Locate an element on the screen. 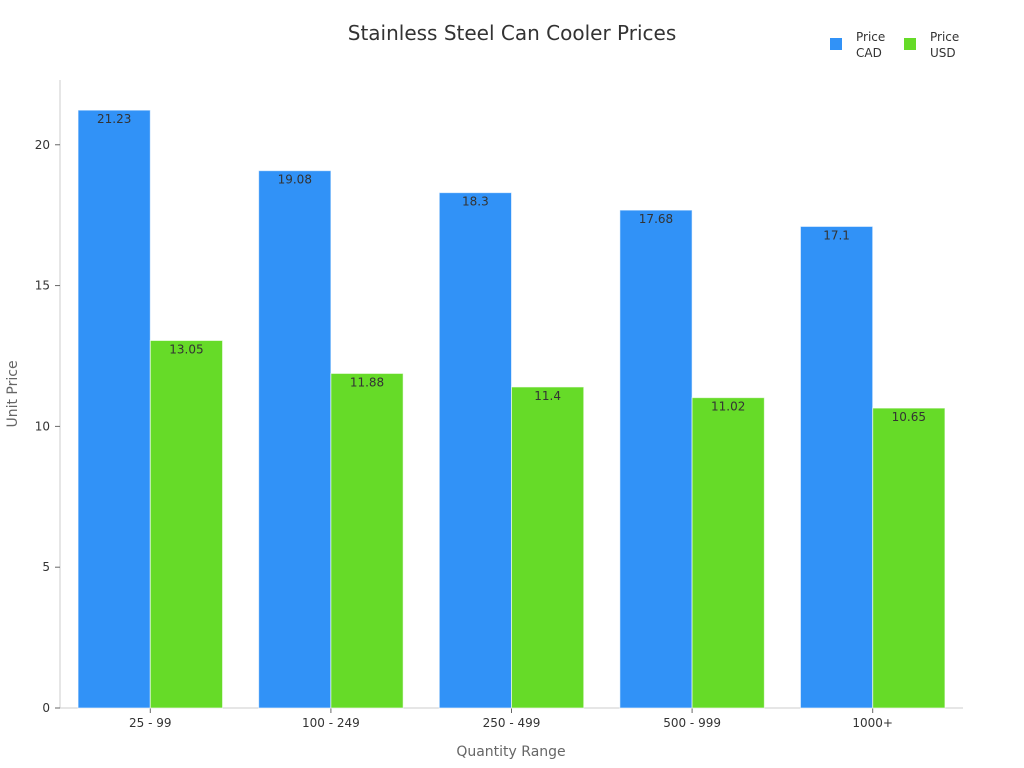 This screenshot has width=1024, height=768. data-label: 11.88 is located at coordinates (367, 382).